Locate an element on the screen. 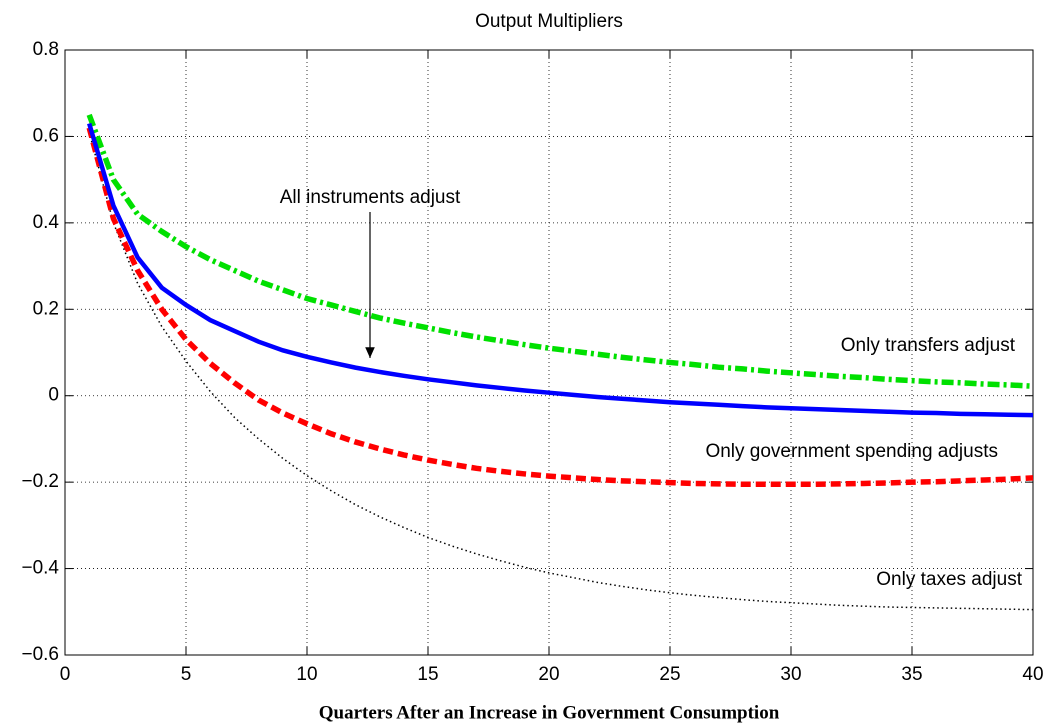 The height and width of the screenshot is (728, 1050). x-tick-label: 35 is located at coordinates (911, 674).